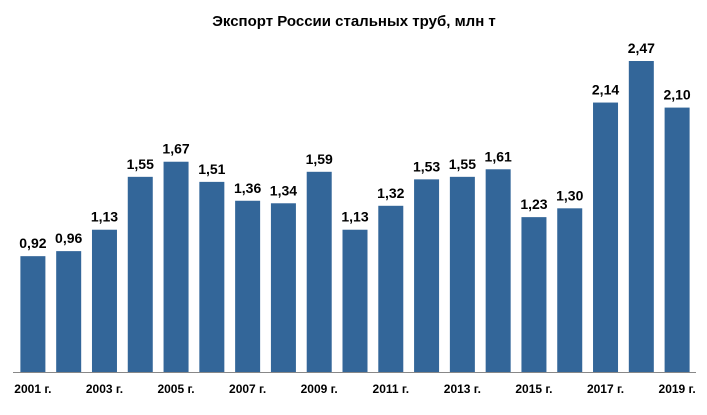 The height and width of the screenshot is (415, 707). What do you see at coordinates (319, 389) in the screenshot?
I see `x-tick-label: 2009 г.` at bounding box center [319, 389].